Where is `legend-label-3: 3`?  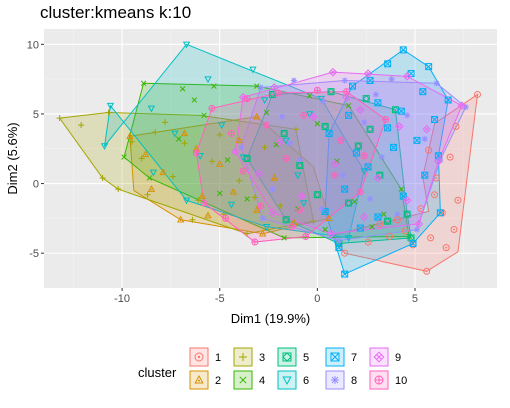 legend-label-3: 3 is located at coordinates (262, 358).